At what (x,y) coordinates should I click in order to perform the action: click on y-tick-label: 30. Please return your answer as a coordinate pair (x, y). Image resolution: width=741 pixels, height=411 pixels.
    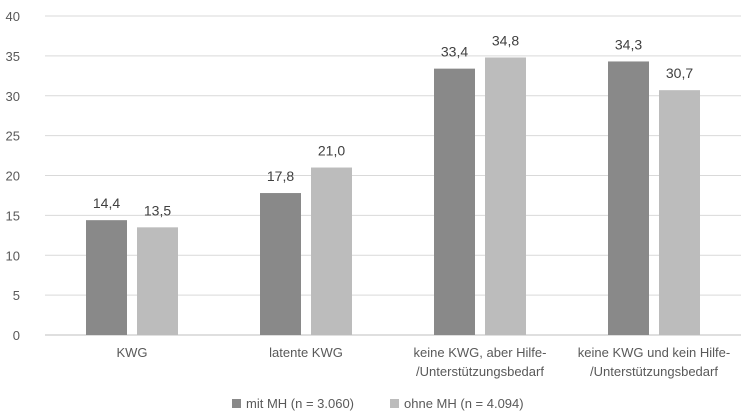
    Looking at the image, I should click on (13, 96).